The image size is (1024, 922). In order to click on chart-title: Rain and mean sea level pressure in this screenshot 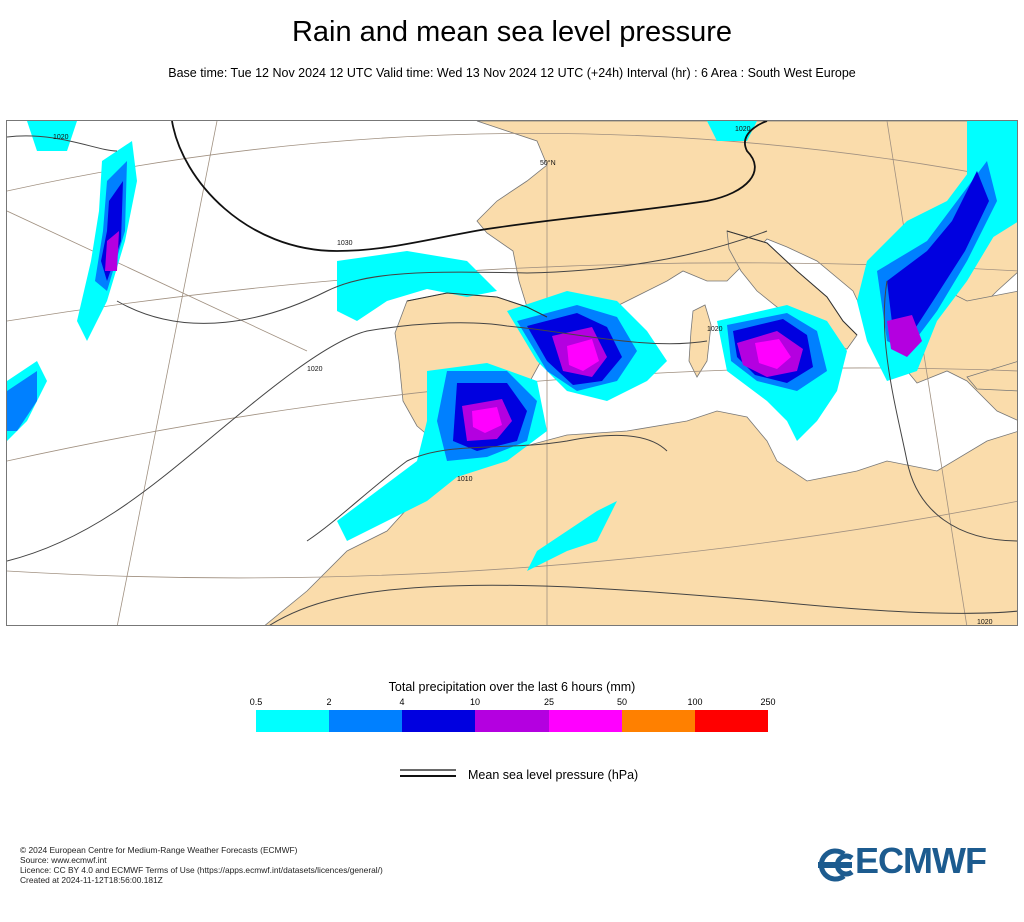, I will do `click(512, 32)`.